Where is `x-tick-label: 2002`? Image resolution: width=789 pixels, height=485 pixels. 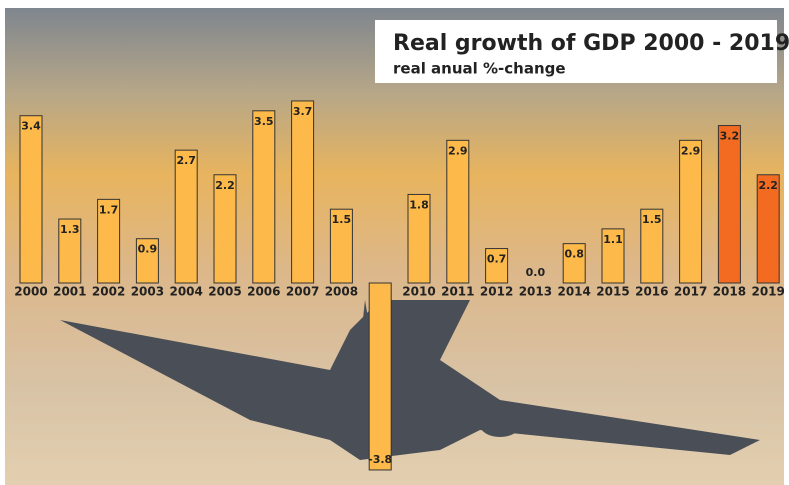 x-tick-label: 2002 is located at coordinates (108, 292).